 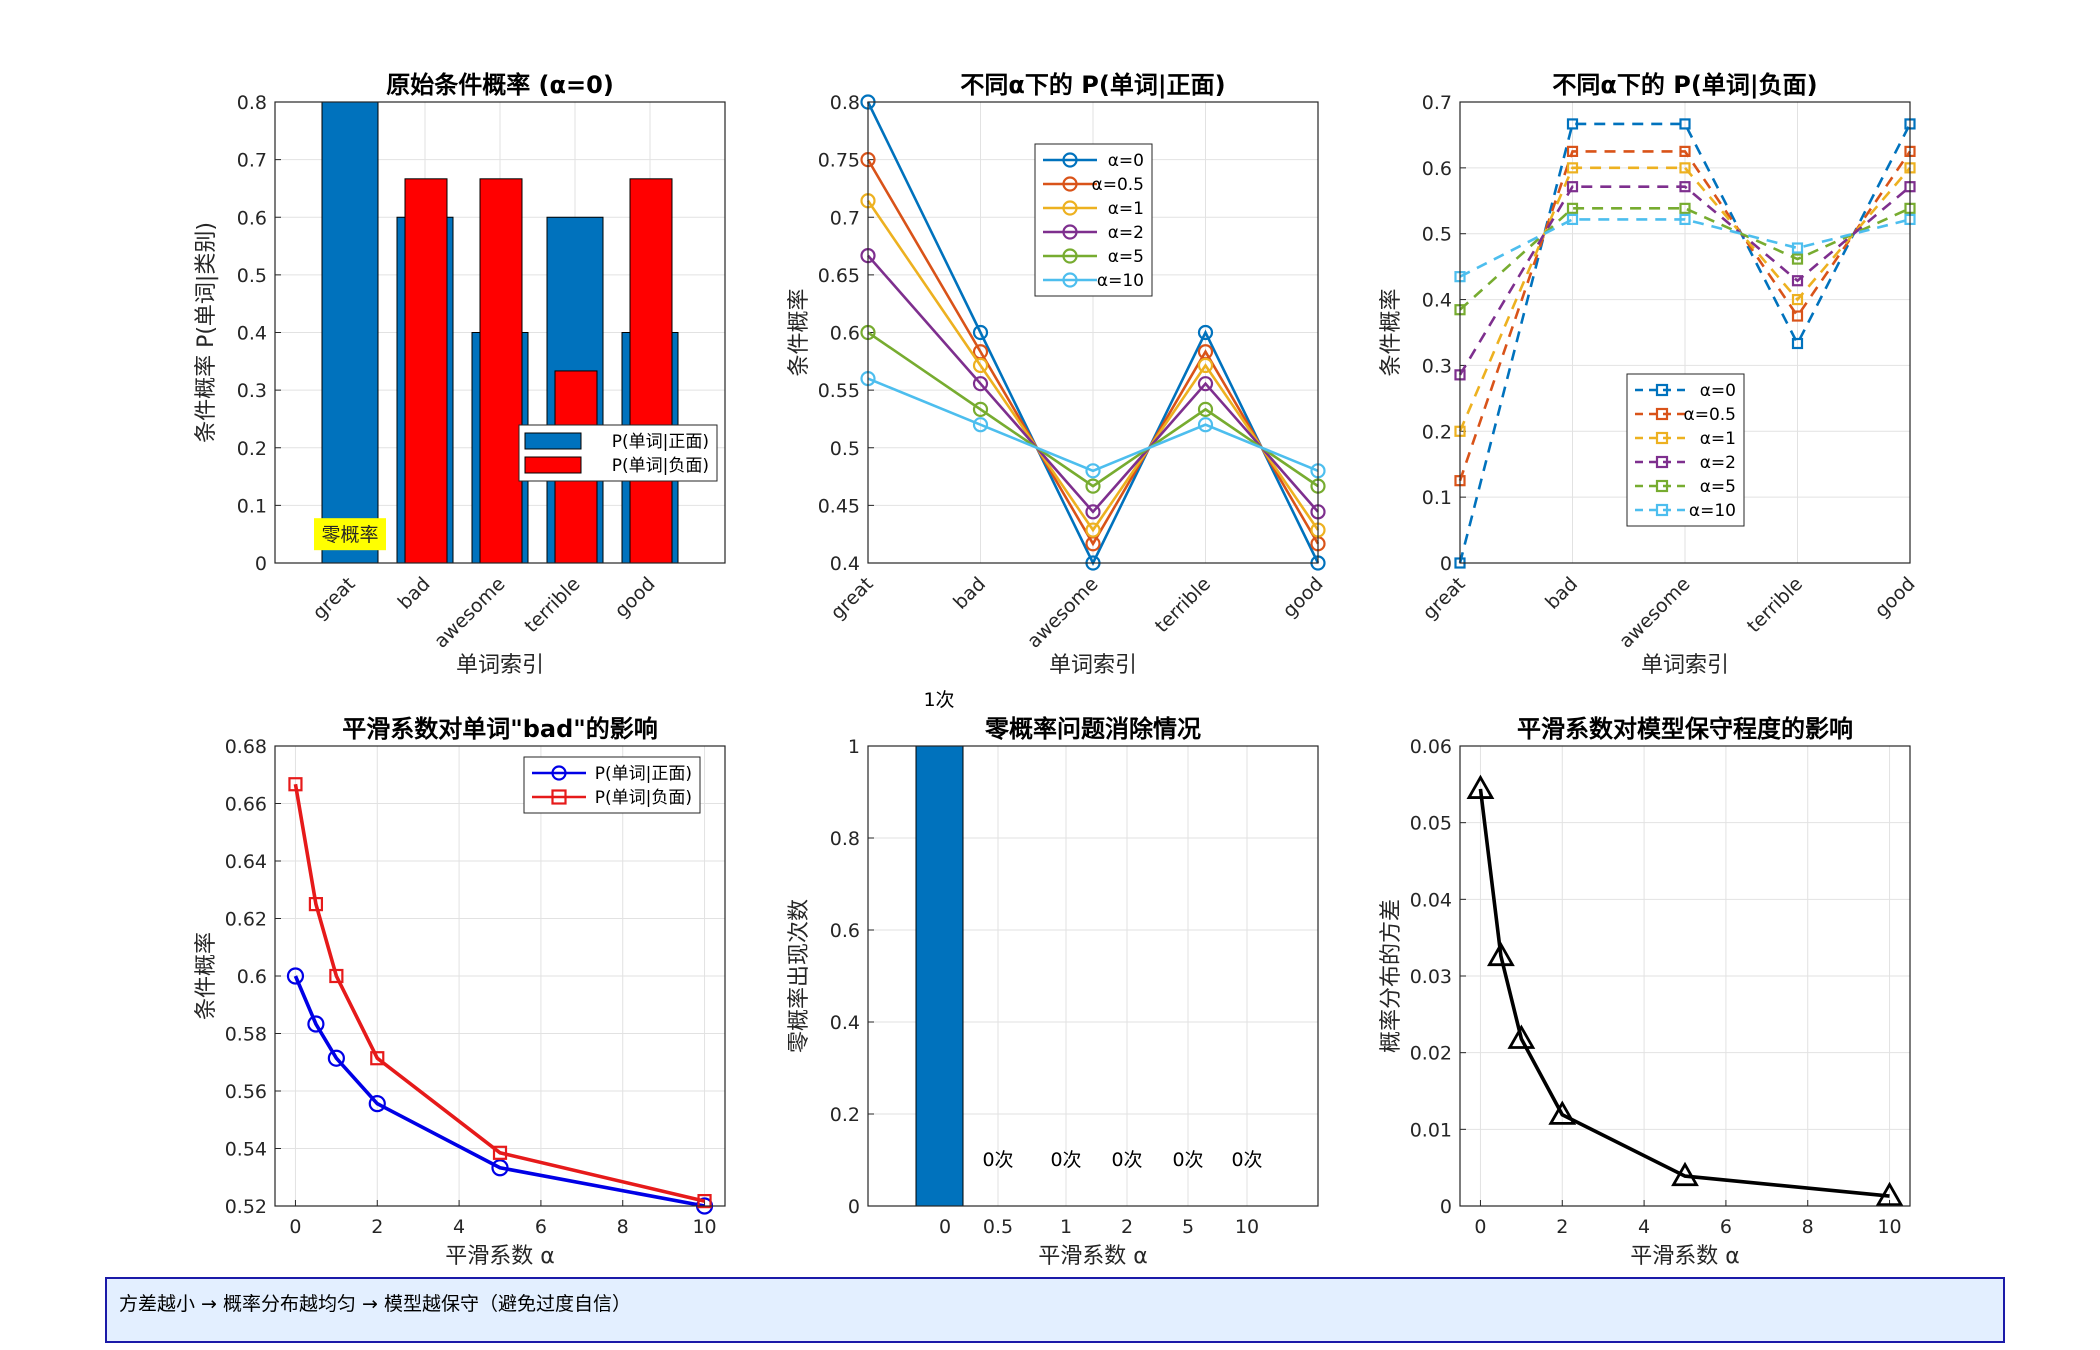 I want to click on x-tick-label: 1, so click(x=1066, y=1227).